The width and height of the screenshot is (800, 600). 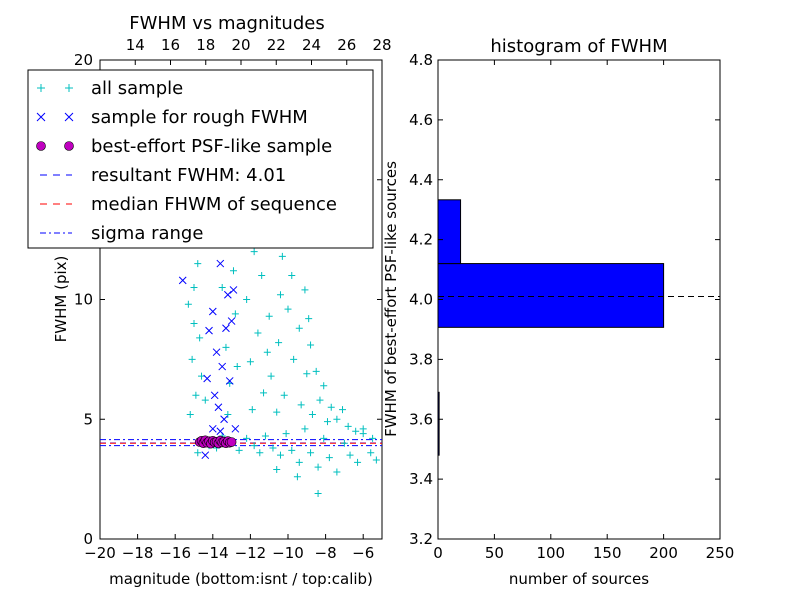 I want to click on legend-item: sigma range, so click(x=121, y=233).